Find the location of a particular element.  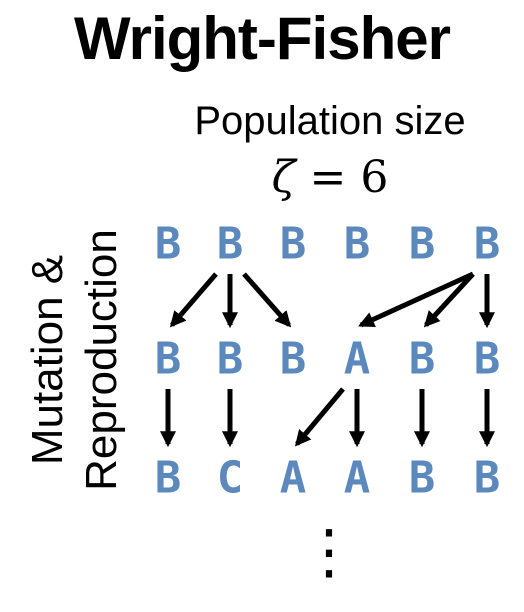

allele-gen1-pos3: B is located at coordinates (293, 244).